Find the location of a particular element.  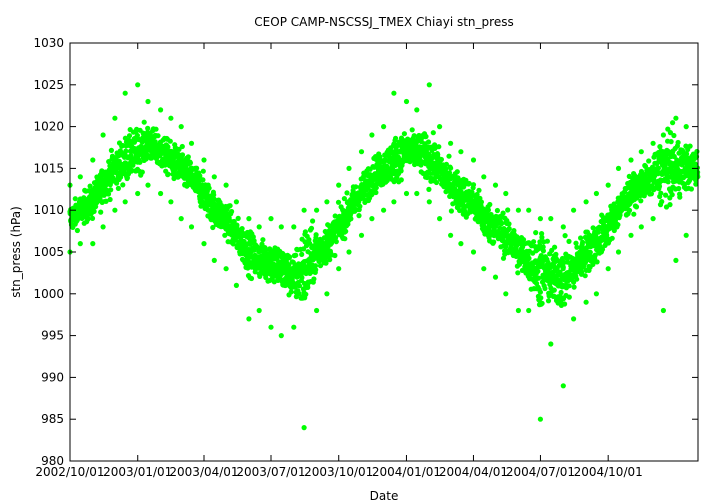

x-tick-label: 2004/10/01 is located at coordinates (608, 472).